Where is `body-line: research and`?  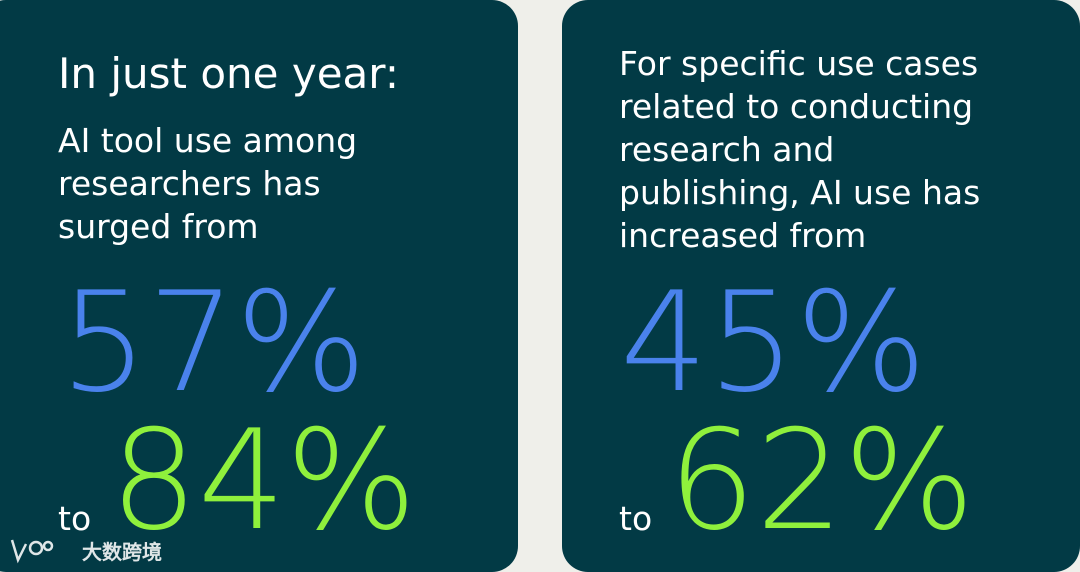
body-line: research and is located at coordinates (726, 149).